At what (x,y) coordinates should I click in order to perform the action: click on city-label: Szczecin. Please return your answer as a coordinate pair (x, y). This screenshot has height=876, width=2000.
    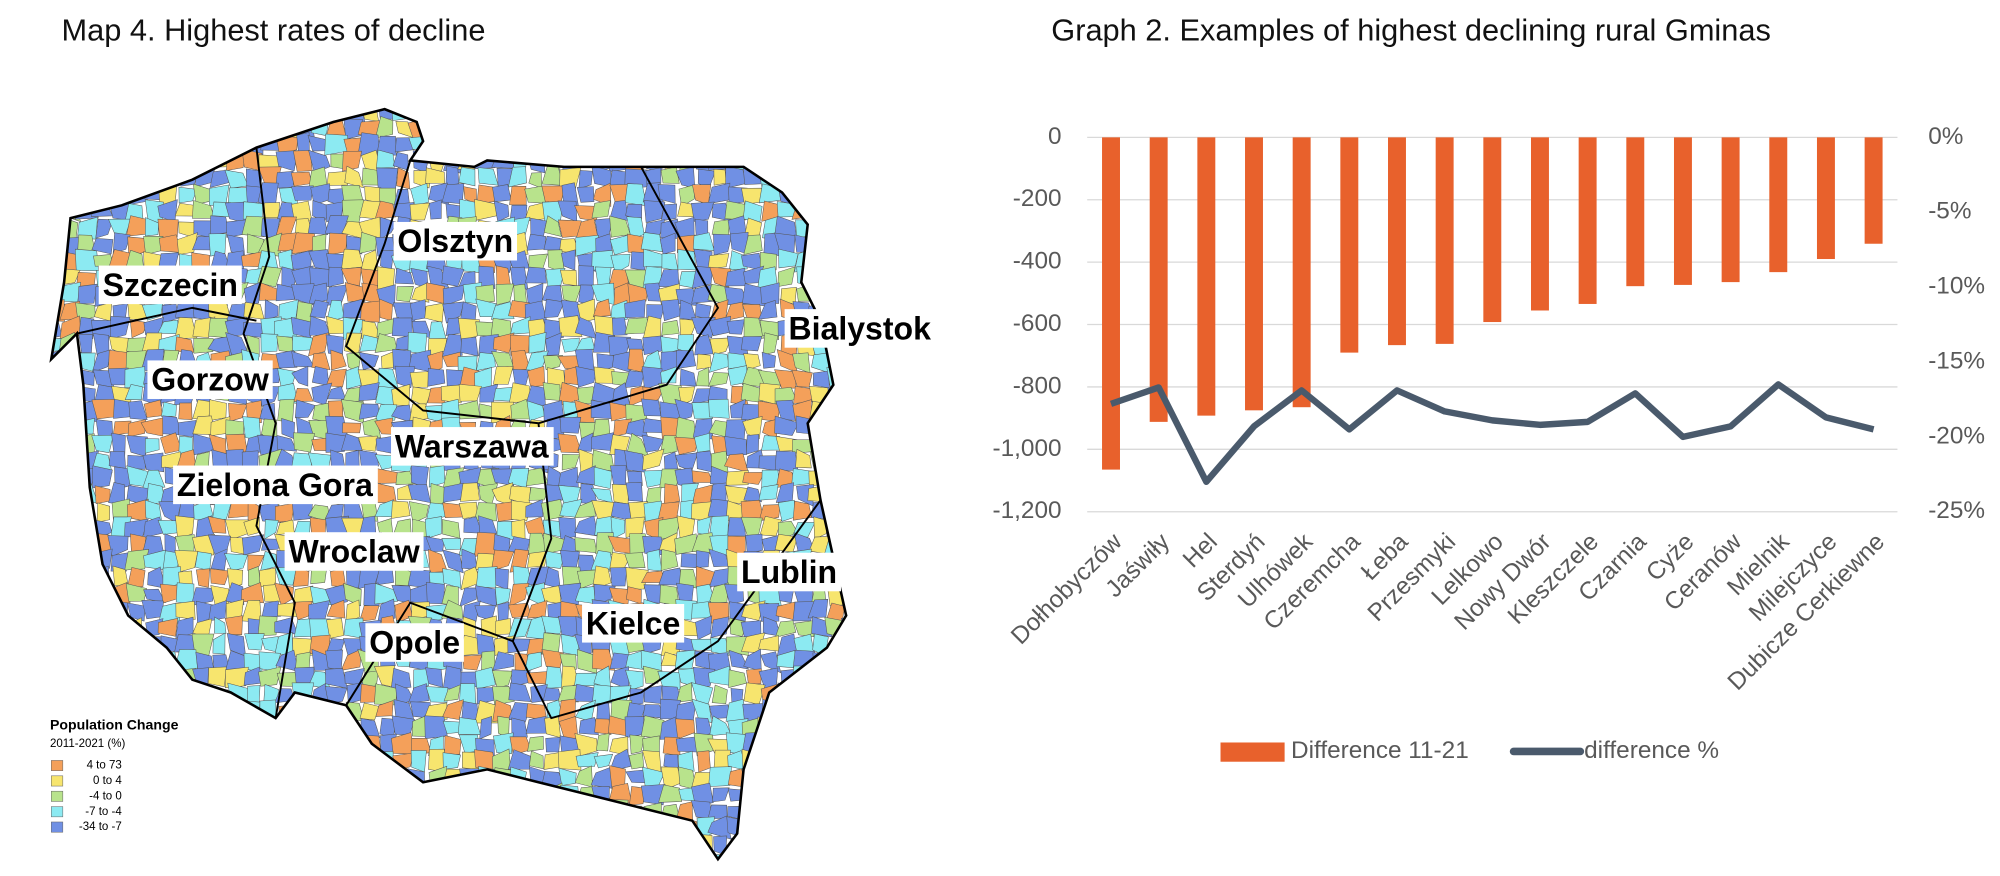
    Looking at the image, I should click on (170, 285).